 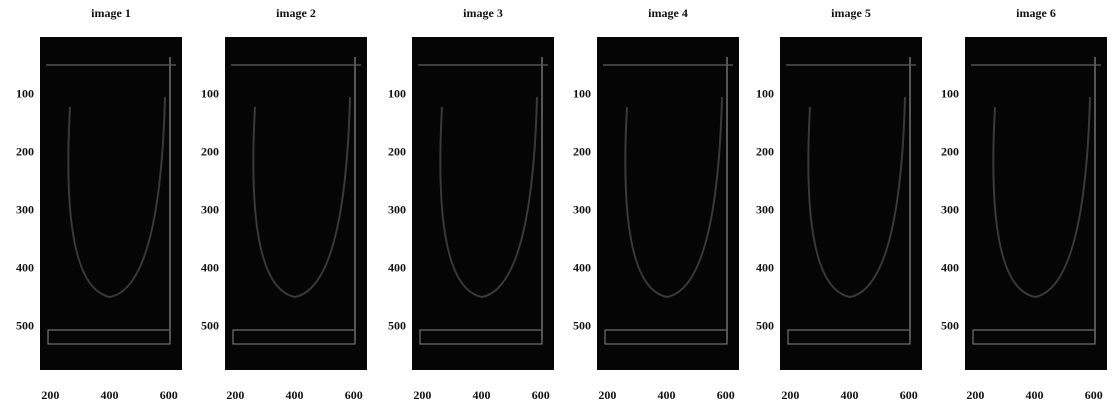 I want to click on panel-title: image 1, so click(x=111, y=13).